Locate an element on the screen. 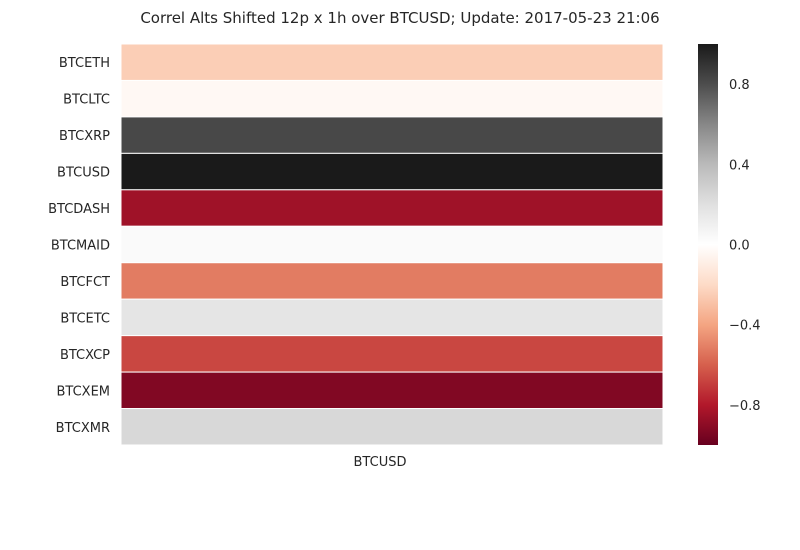 The width and height of the screenshot is (800, 550). heatmap-cell-btcxem is located at coordinates (392, 390).